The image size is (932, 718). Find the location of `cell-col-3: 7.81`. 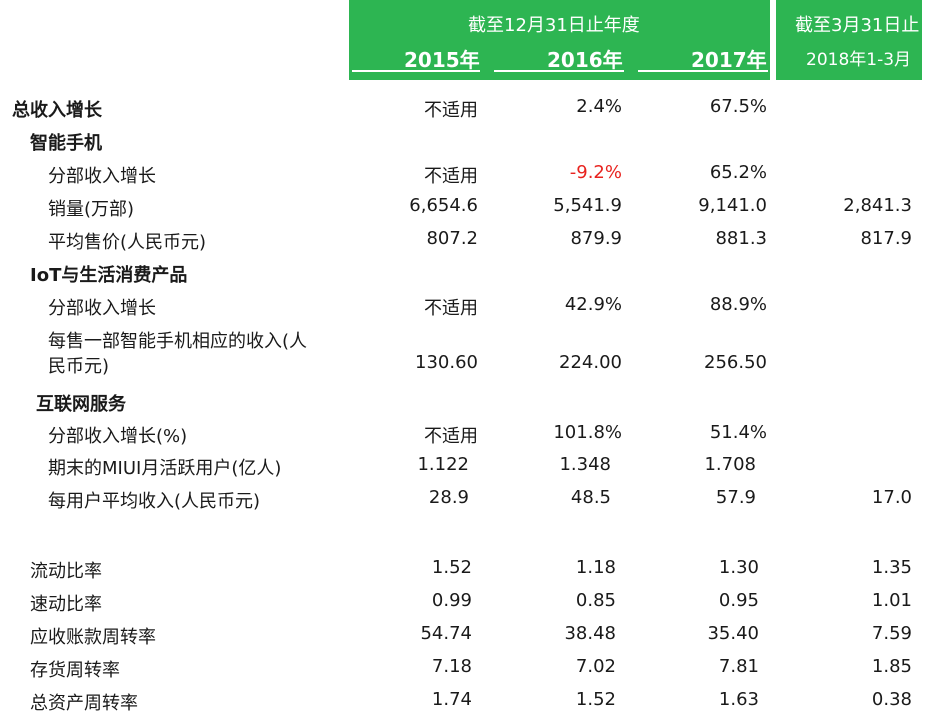

cell-col-3: 7.81 is located at coordinates (738, 666).